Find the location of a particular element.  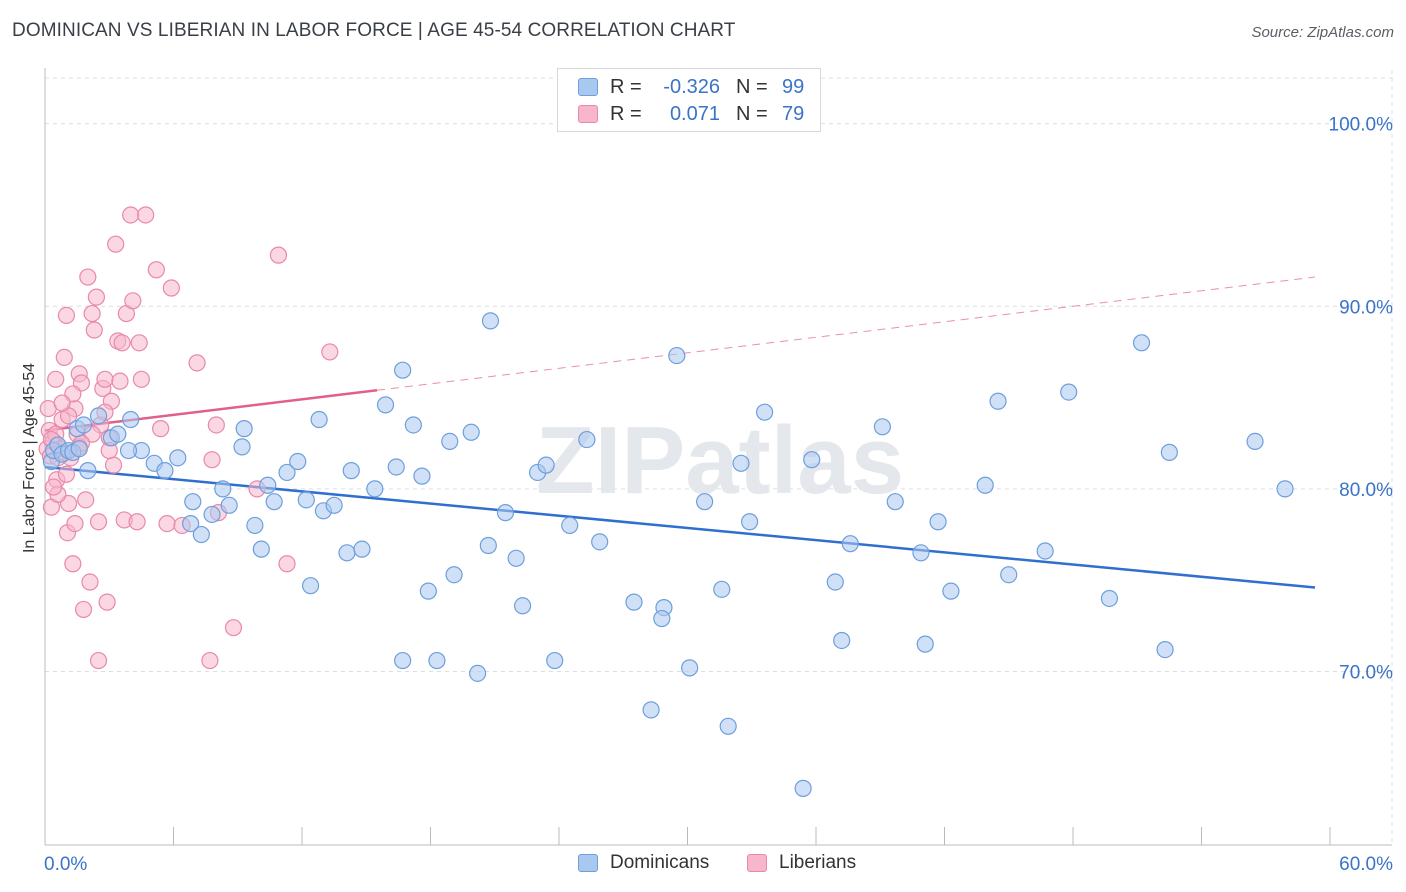

legend-row-liberians: R = 0.071 N = 79 is located at coordinates (691, 114).